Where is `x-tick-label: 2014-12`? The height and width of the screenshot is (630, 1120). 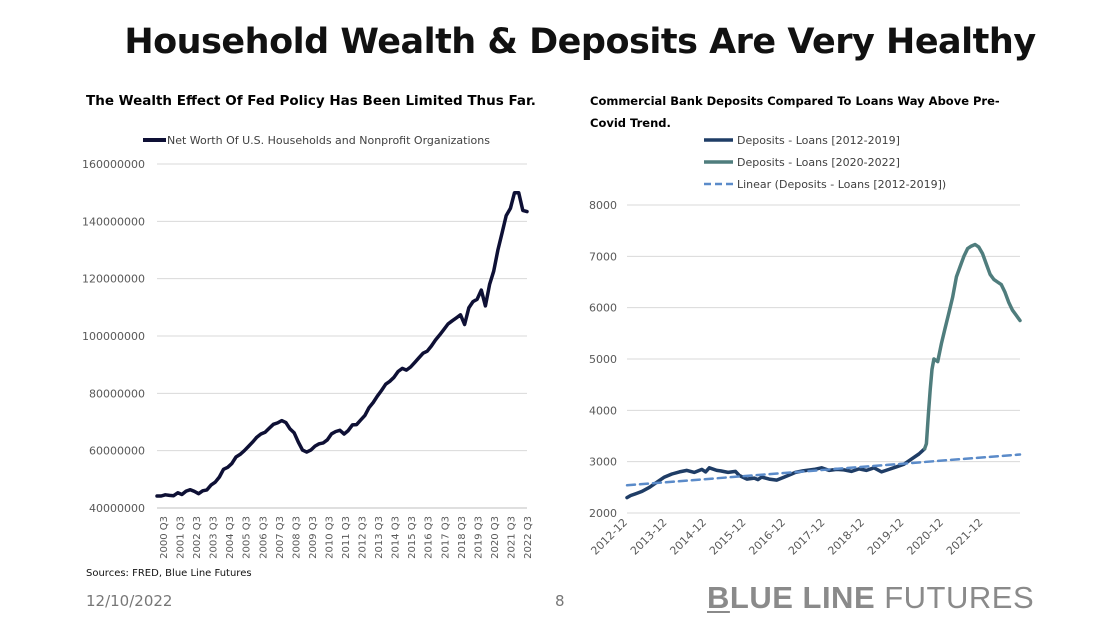
x-tick-label: 2014-12 is located at coordinates (688, 537).